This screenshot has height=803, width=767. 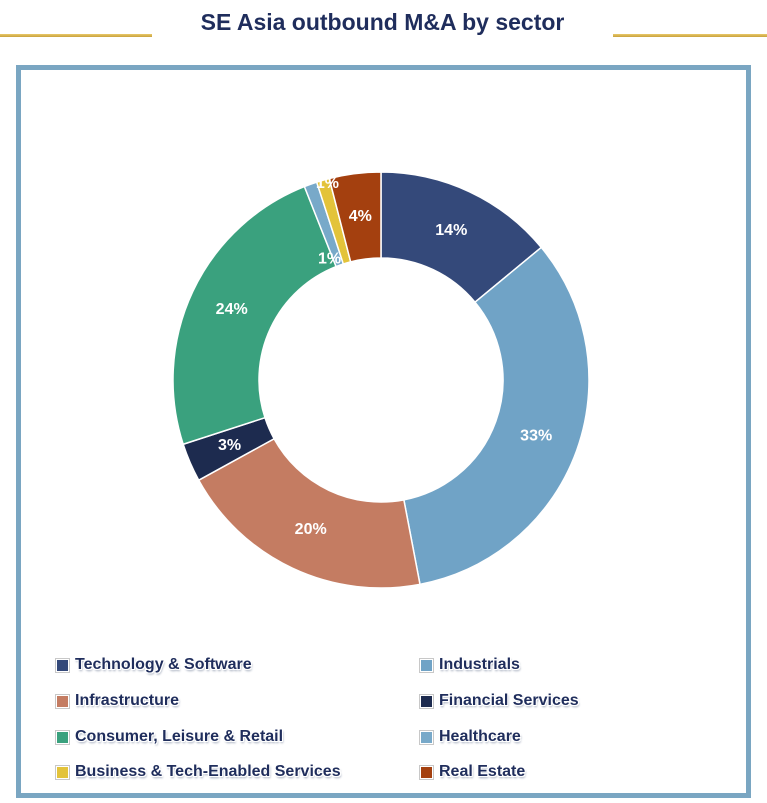 I want to click on slice-real-estate, so click(x=355, y=217).